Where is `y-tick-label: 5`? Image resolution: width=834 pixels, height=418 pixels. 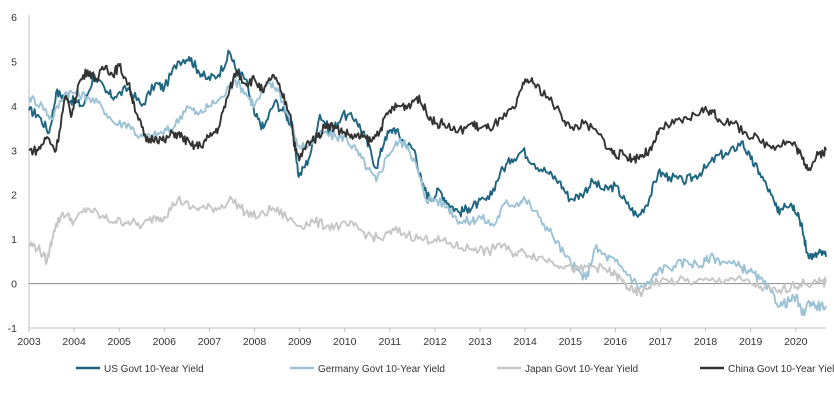 y-tick-label: 5 is located at coordinates (14, 62).